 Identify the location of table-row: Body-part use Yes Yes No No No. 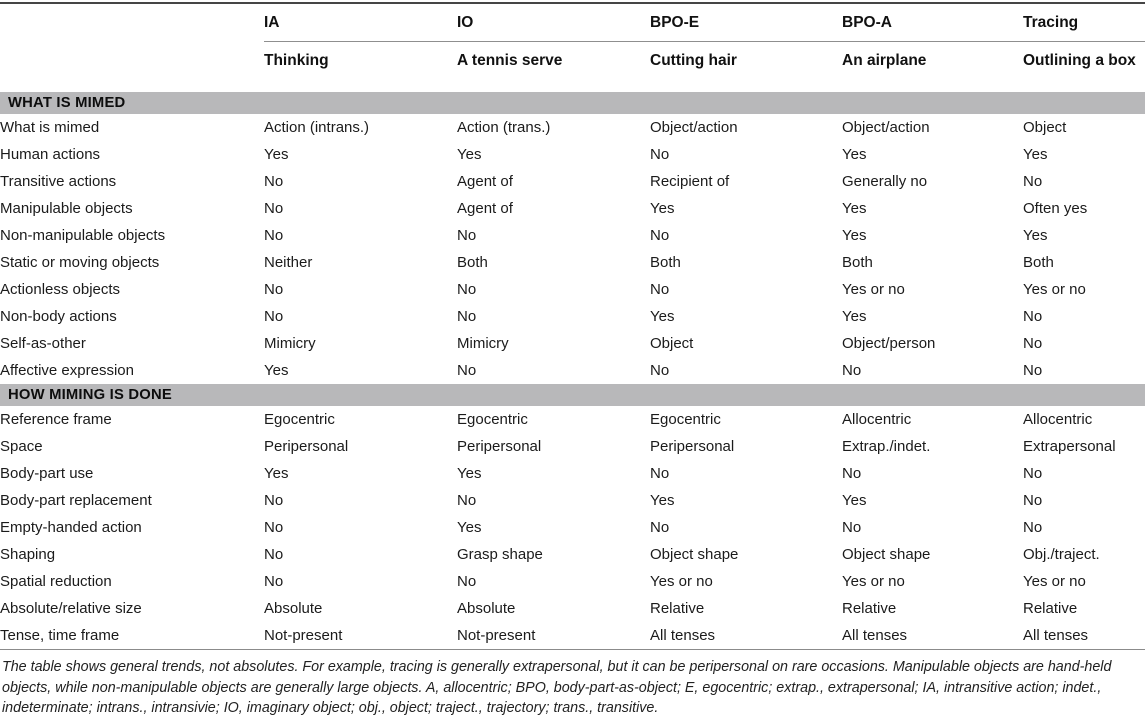
(572, 473).